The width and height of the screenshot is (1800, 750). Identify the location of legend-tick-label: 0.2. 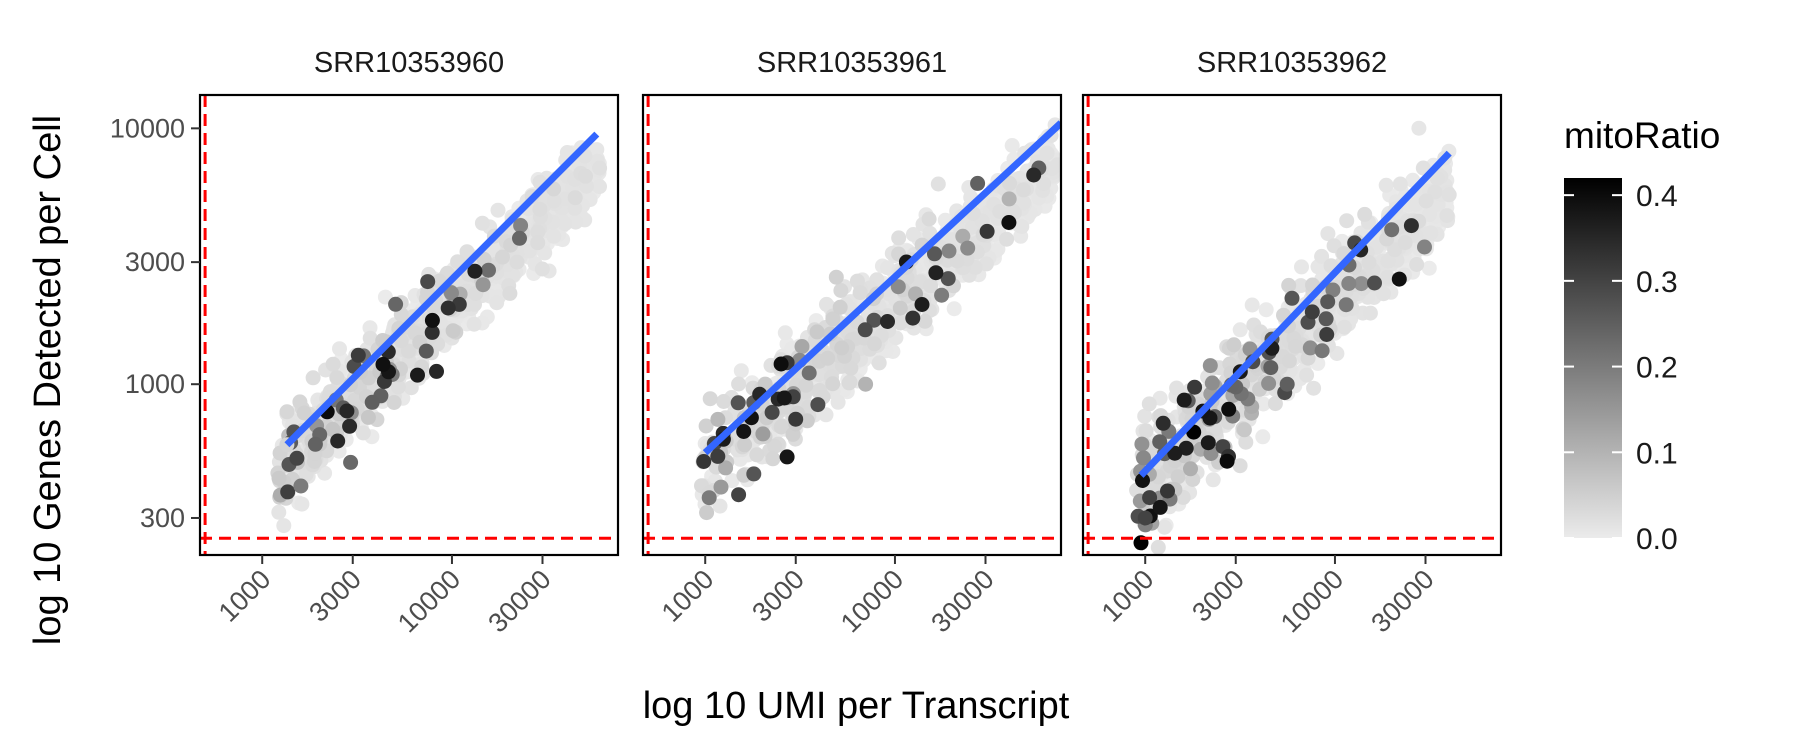
(1657, 368).